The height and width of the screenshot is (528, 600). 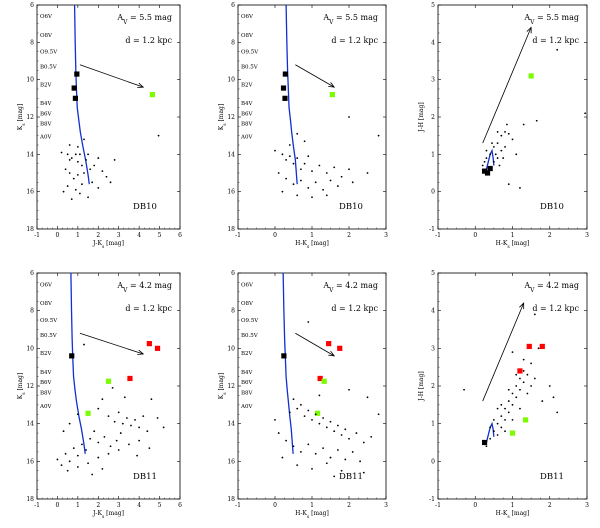 What do you see at coordinates (247, 85) in the screenshot?
I see `sptype-label: B2V` at bounding box center [247, 85].